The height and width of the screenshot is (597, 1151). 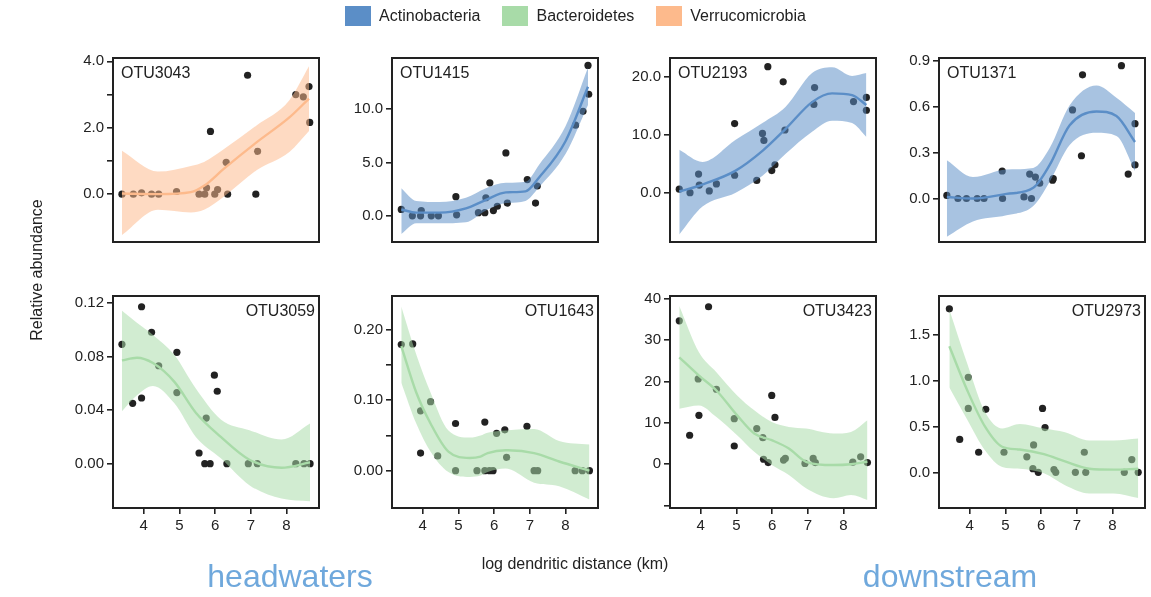 What do you see at coordinates (919, 425) in the screenshot?
I see `y-tick-label: 0.5` at bounding box center [919, 425].